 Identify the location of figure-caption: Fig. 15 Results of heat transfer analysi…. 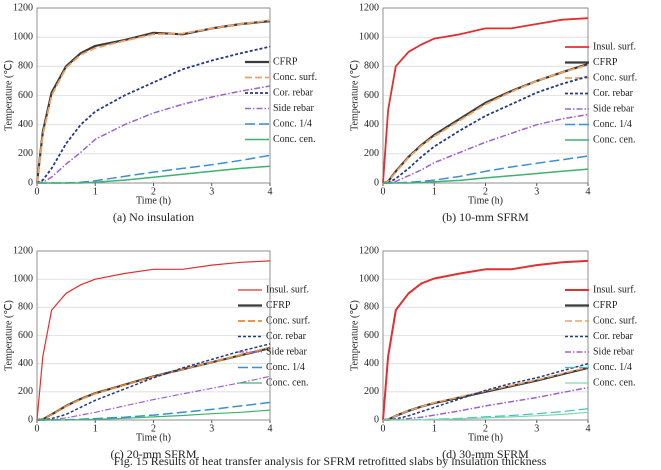
(330, 461).